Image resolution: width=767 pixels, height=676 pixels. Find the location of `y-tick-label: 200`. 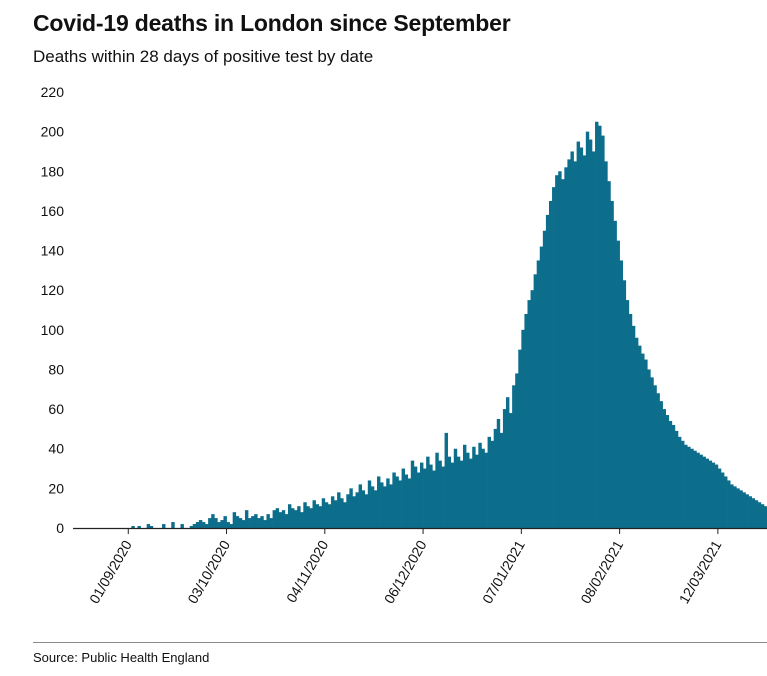

y-tick-label: 200 is located at coordinates (53, 132).